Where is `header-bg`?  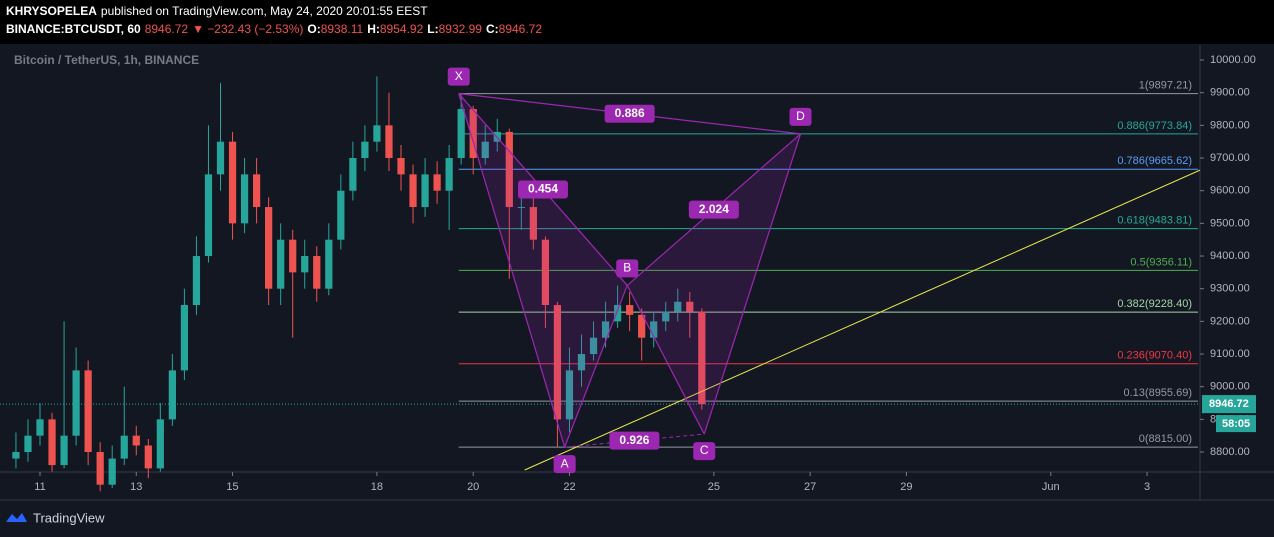
header-bg is located at coordinates (637, 22).